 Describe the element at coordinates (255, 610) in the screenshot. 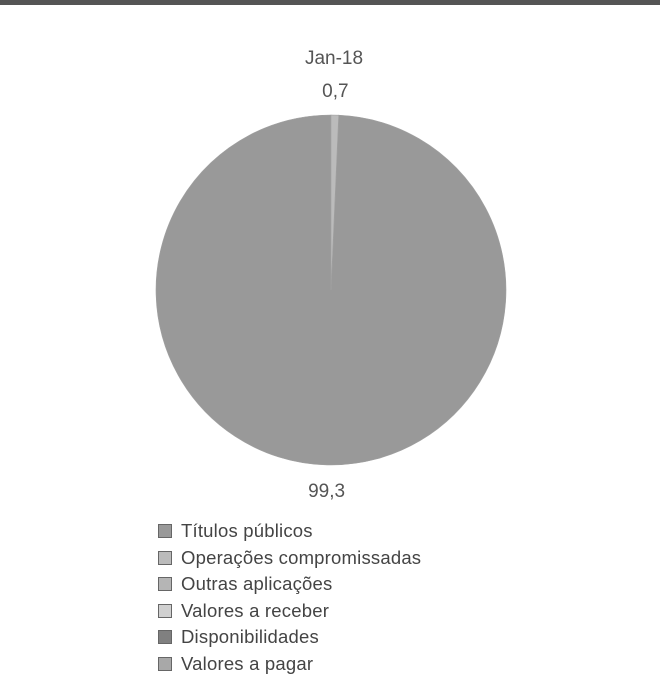

I see `legend-label: Valores a receber` at that location.